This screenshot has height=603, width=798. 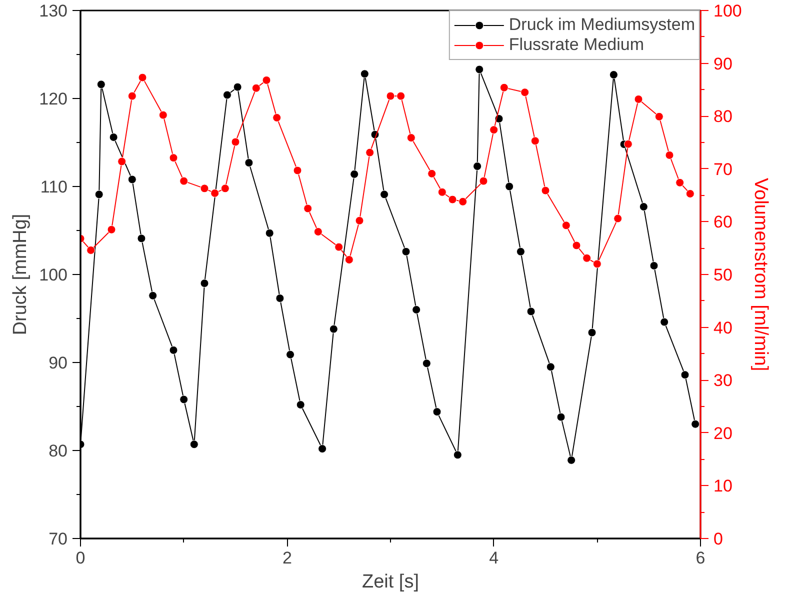 I want to click on y-axis-title: Druck [mmHg], so click(x=21, y=275).